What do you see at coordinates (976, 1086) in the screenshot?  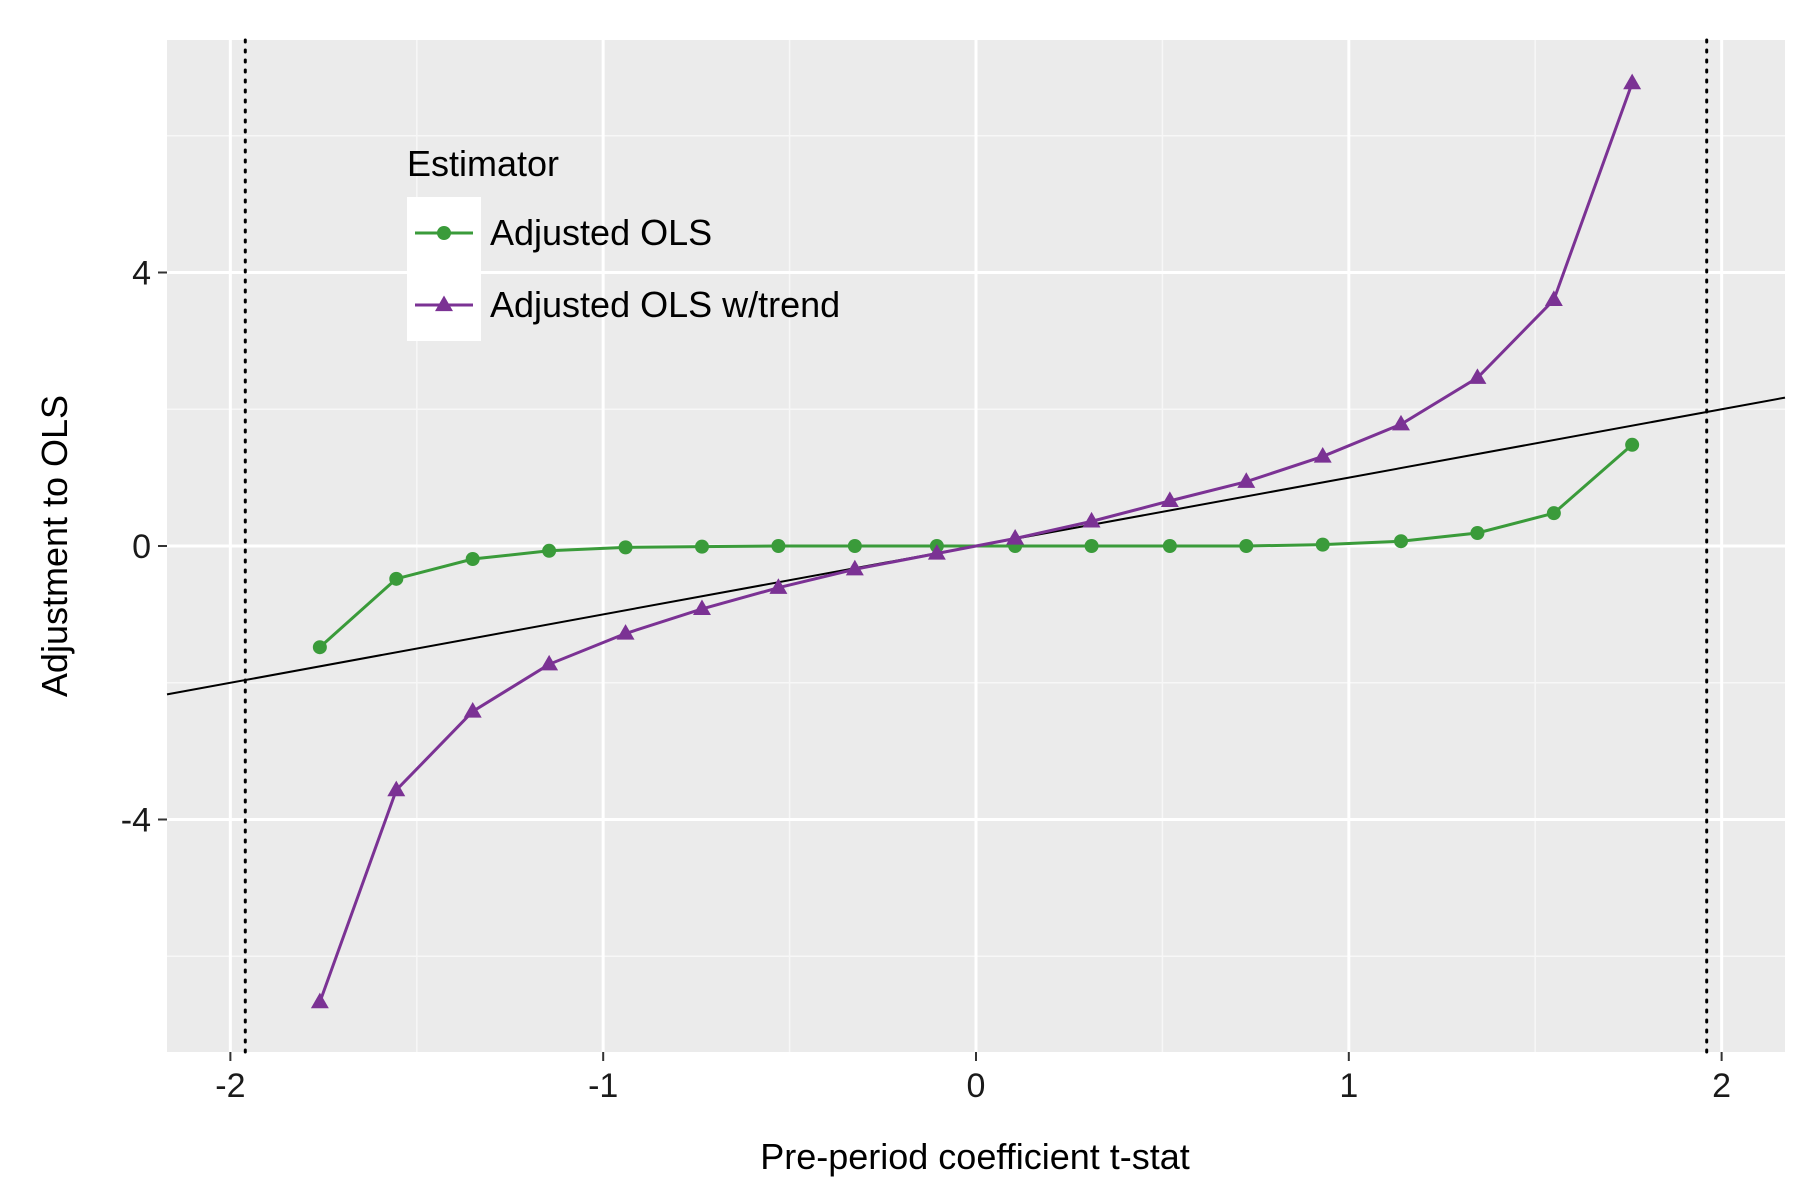 I see `x-tick-label: 0` at bounding box center [976, 1086].